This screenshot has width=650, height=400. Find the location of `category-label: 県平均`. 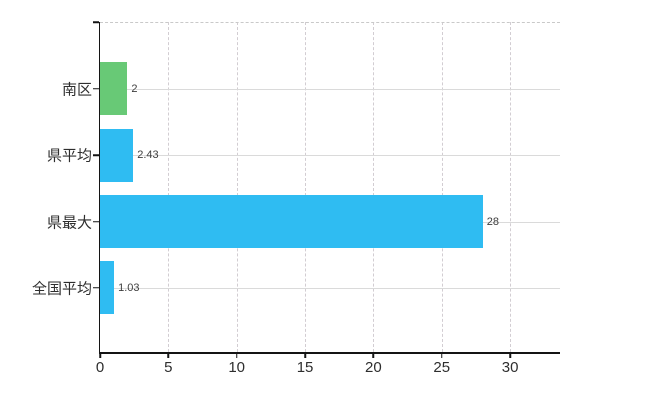

category-label: 県平均 is located at coordinates (69, 156).